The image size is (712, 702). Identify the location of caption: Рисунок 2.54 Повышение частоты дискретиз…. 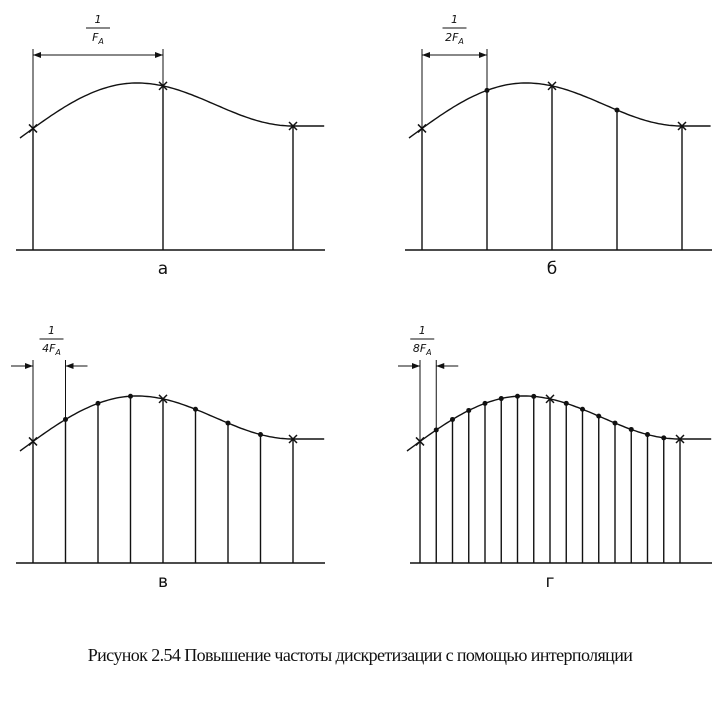
(360, 655).